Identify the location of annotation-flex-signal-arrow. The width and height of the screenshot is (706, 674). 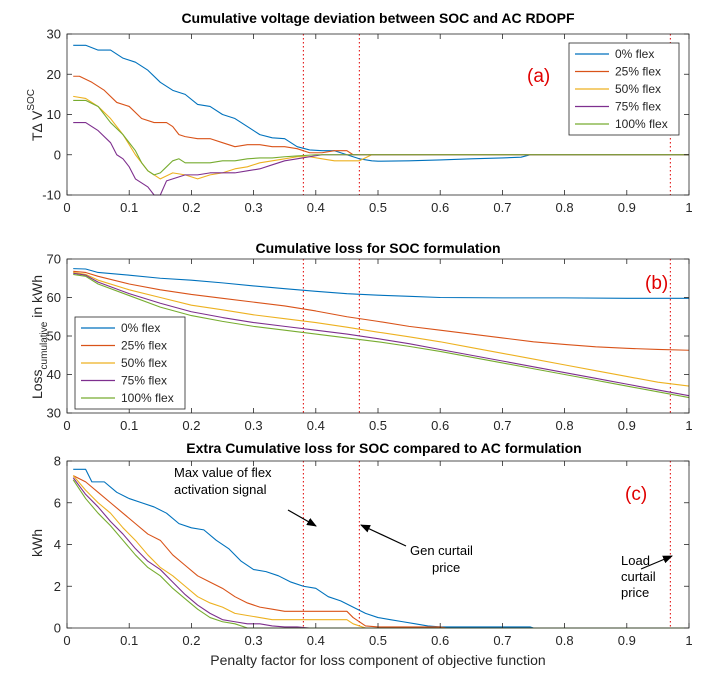
(302, 518).